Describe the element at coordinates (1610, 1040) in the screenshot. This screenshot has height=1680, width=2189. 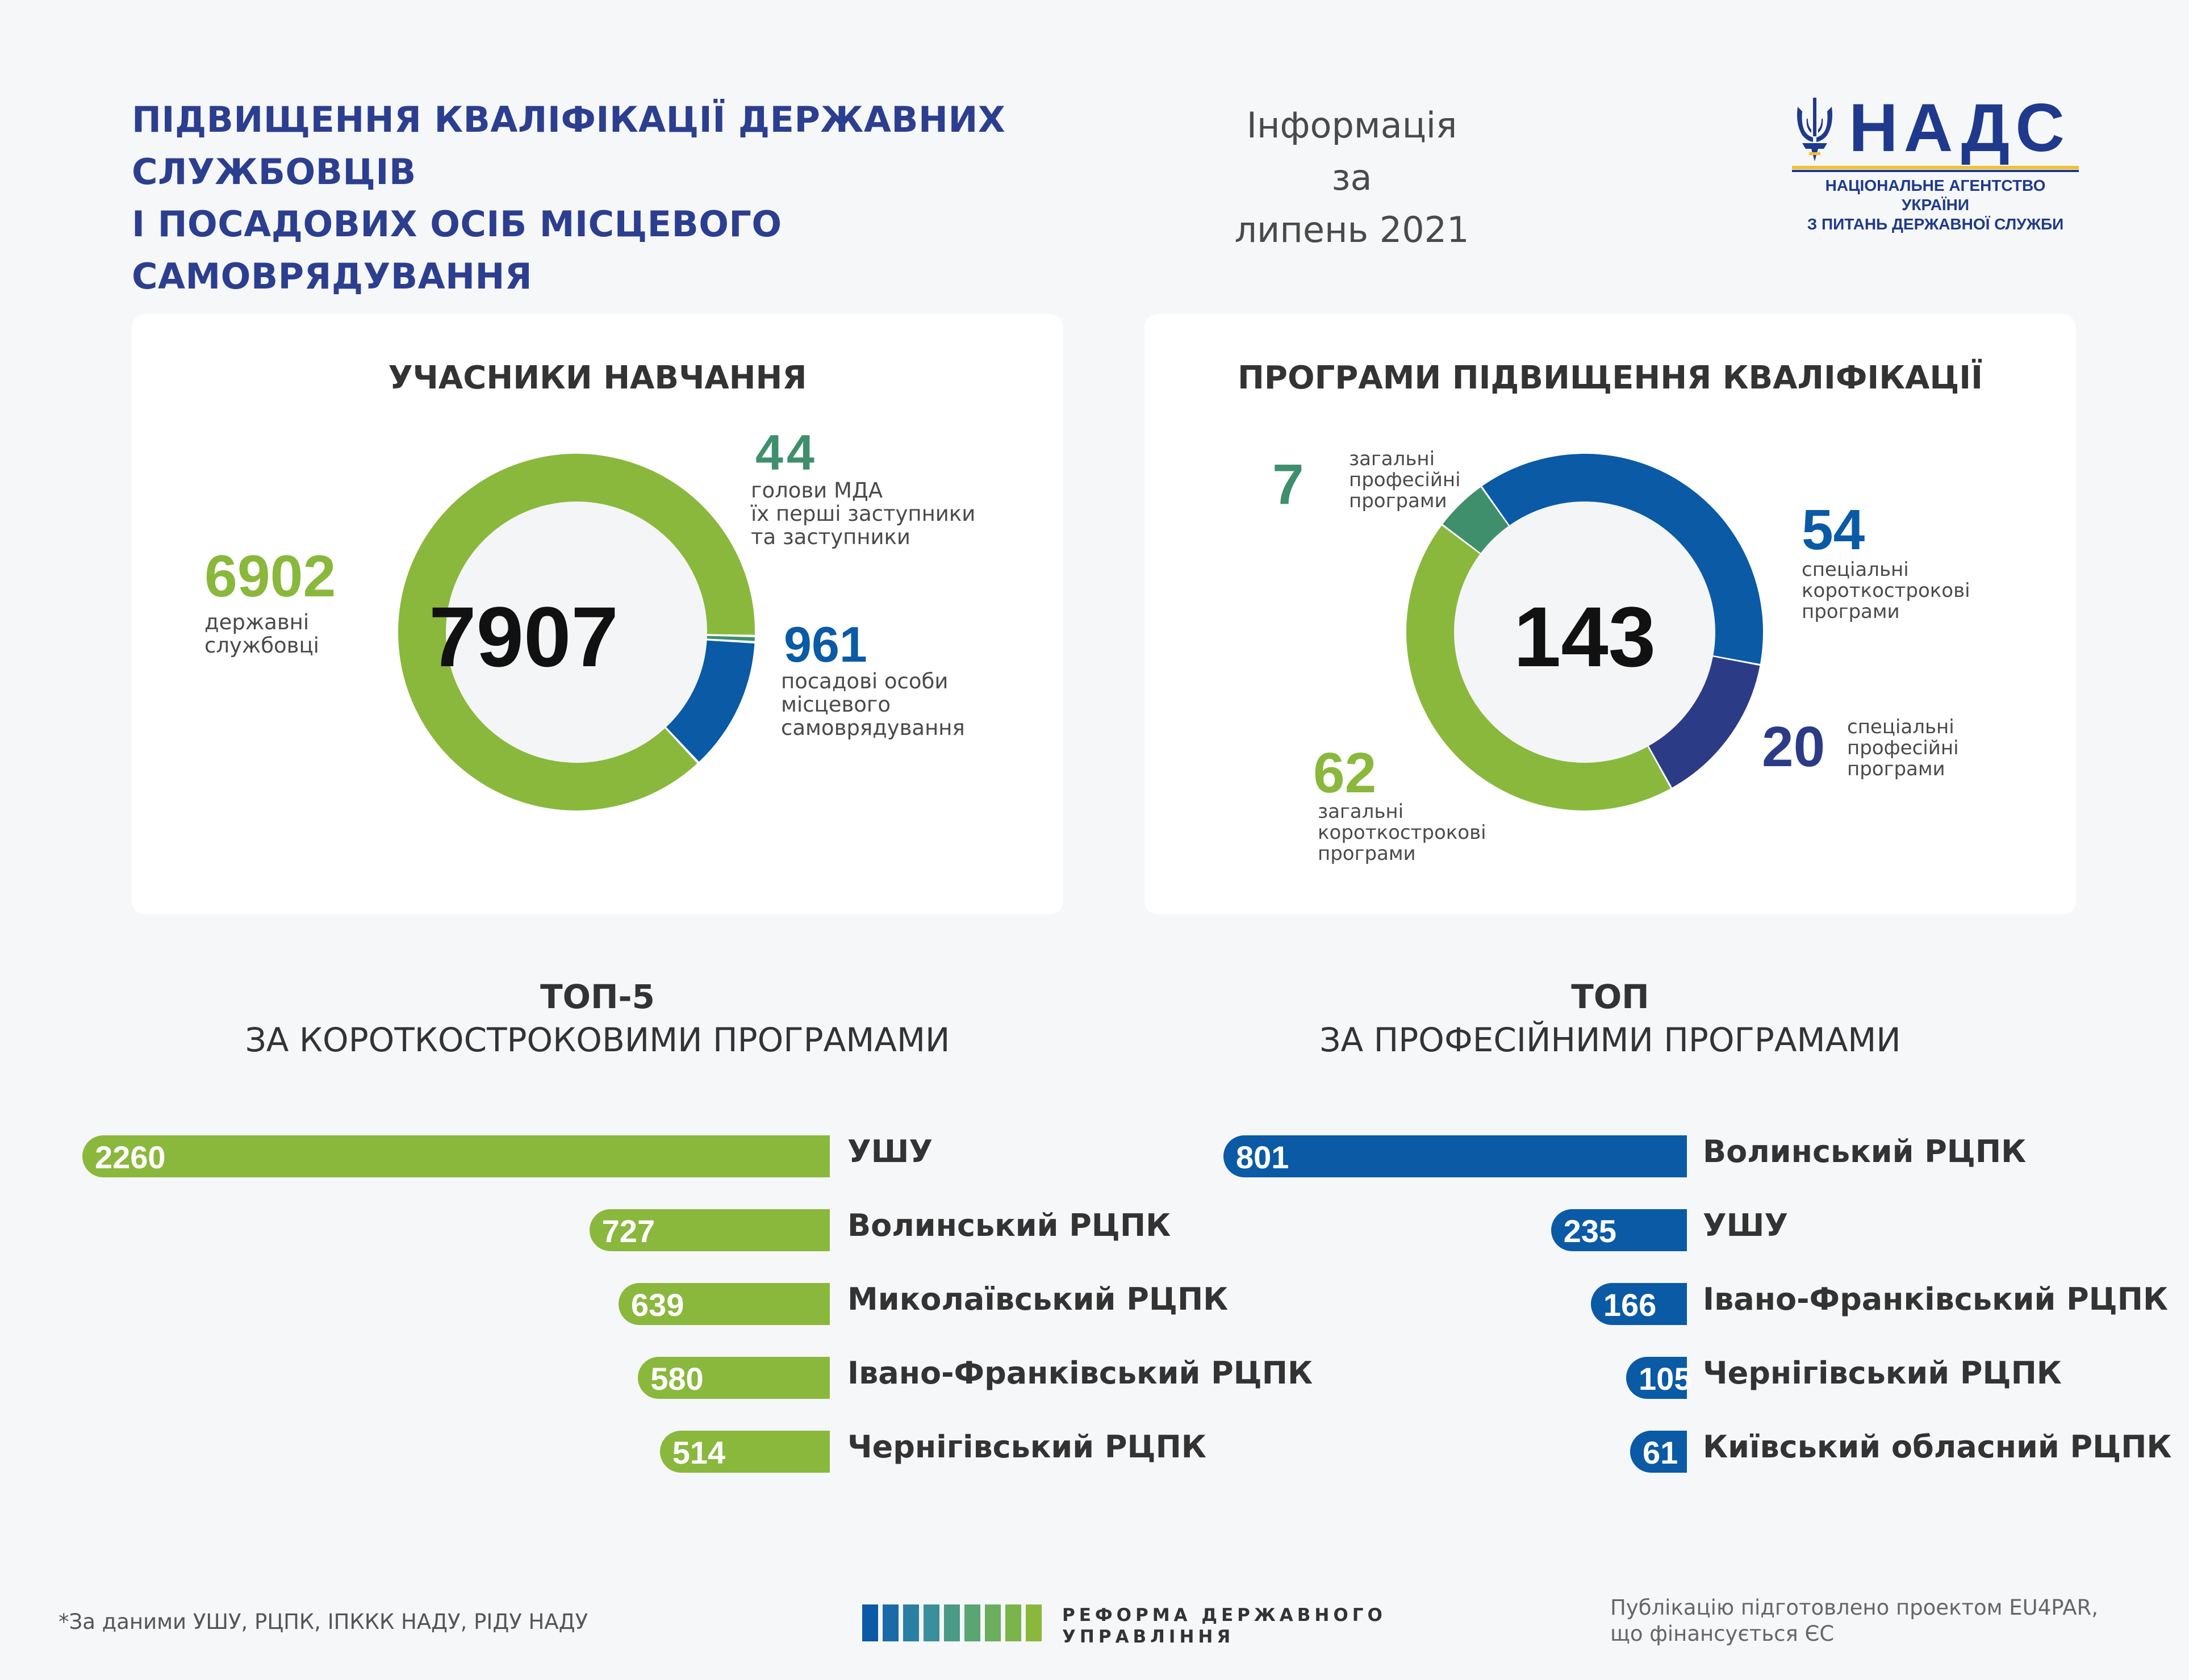
I see `prof-top-title-rest: ЗА ПРОФЕСІЙНИМИ ПРОГРАМАМИ` at that location.